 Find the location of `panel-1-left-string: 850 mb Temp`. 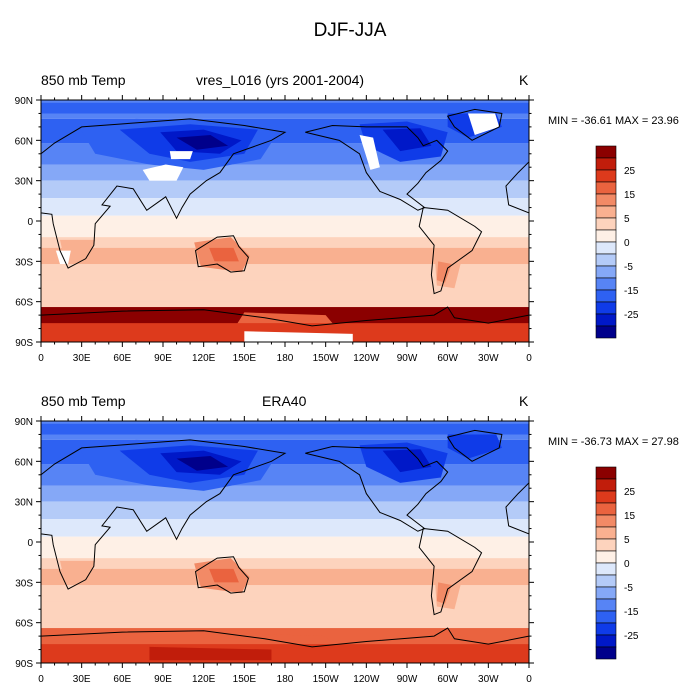

panel-1-left-string: 850 mb Temp is located at coordinates (83, 80).